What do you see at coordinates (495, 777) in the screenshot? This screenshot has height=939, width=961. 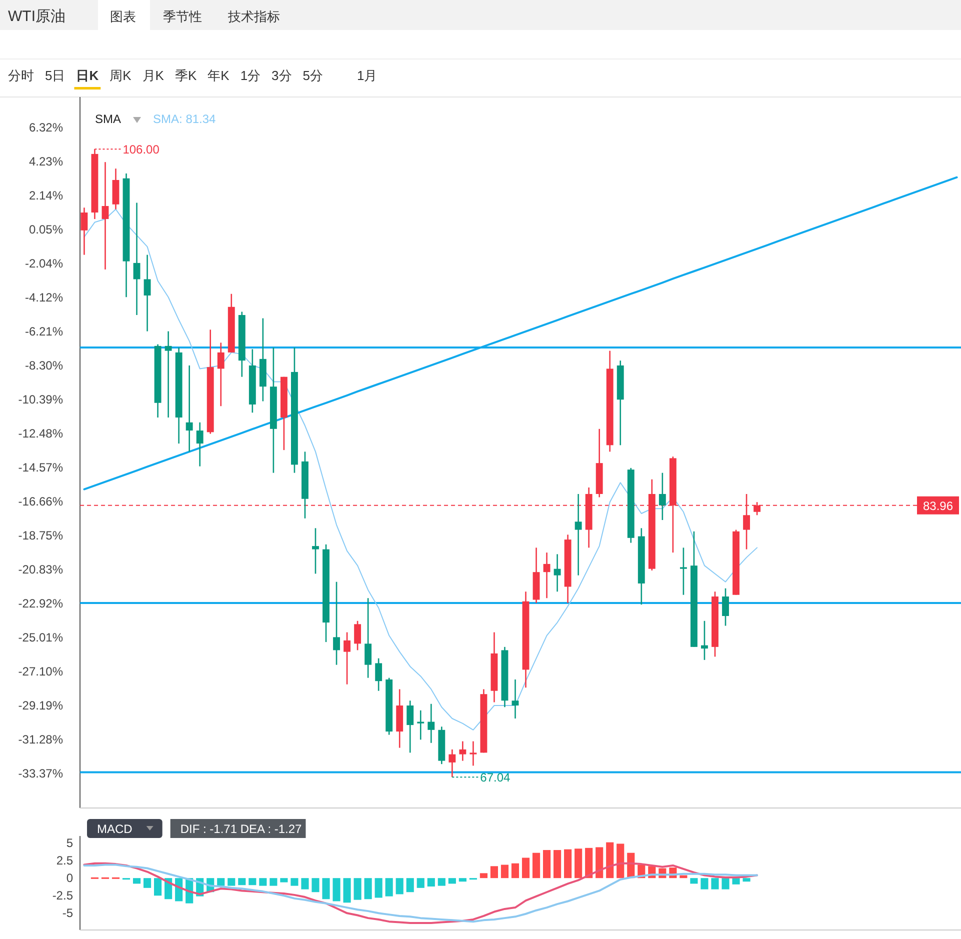 I see `annotation: 67.04` at bounding box center [495, 777].